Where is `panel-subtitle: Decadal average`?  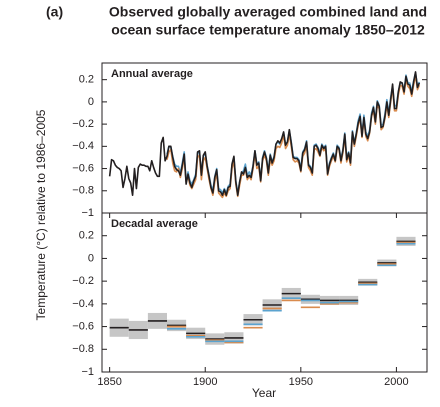 panel-subtitle: Decadal average is located at coordinates (154, 224).